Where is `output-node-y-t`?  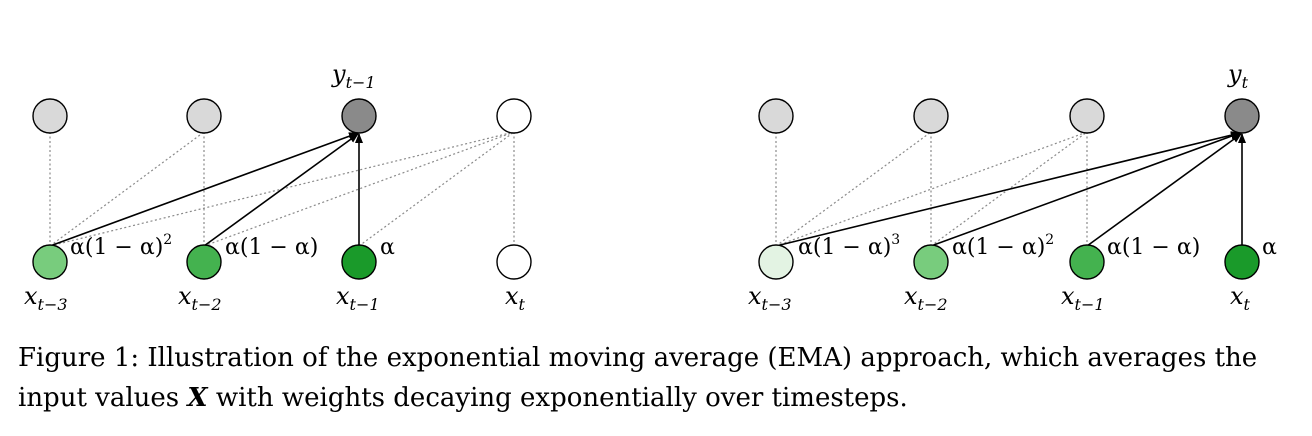 output-node-y-t is located at coordinates (1242, 116).